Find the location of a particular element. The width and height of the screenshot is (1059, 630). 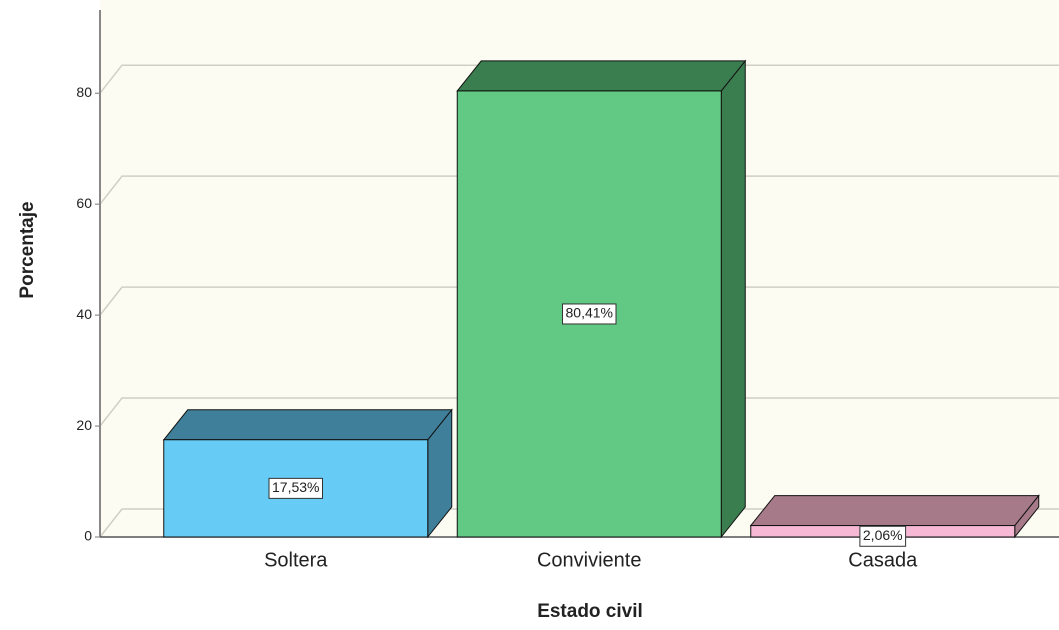

y-tick-label: 40 is located at coordinates (84, 314).